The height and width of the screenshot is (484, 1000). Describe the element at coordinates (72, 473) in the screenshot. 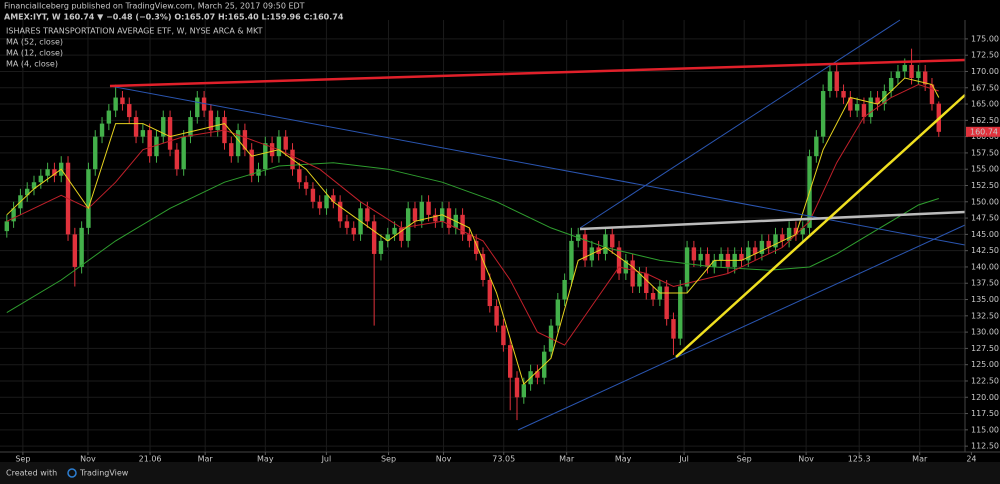

I see `logo` at that location.